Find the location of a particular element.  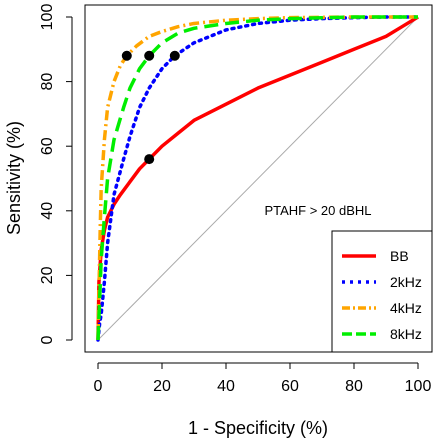

cutoff-point-2khz is located at coordinates (174, 55).